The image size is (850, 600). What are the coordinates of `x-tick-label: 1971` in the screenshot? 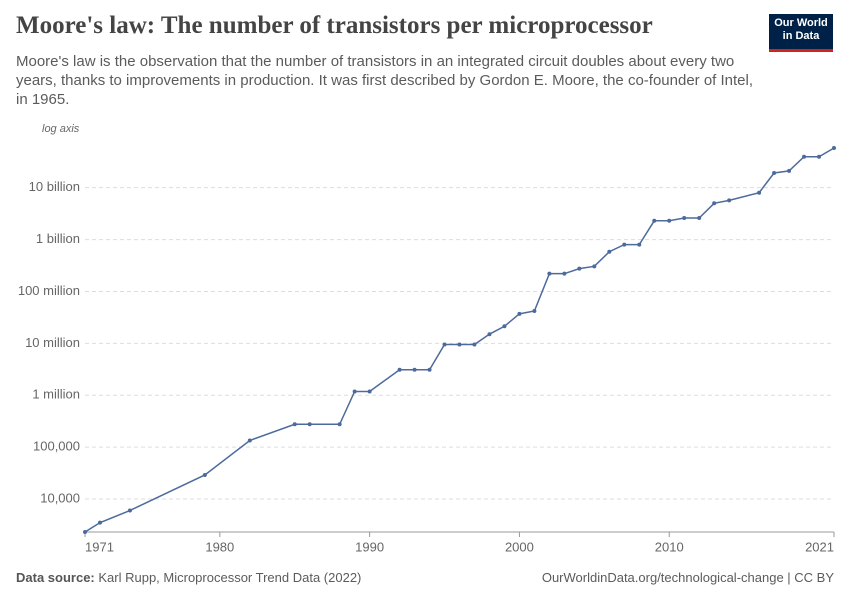 It's located at (99, 546).